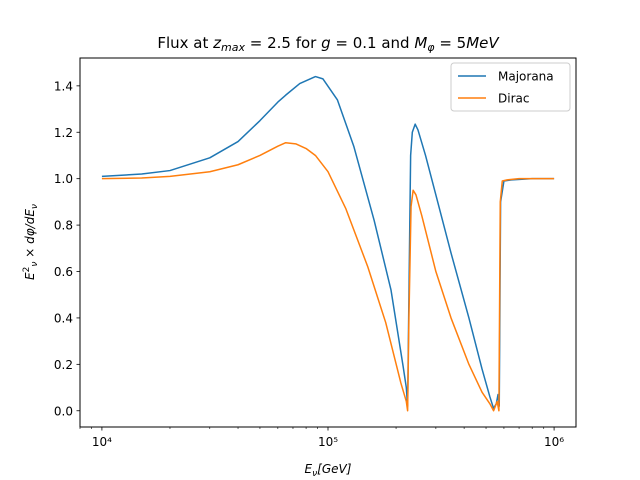 This screenshot has height=480, width=640. Describe the element at coordinates (63, 86) in the screenshot. I see `y-tick-label: 1.4` at that location.